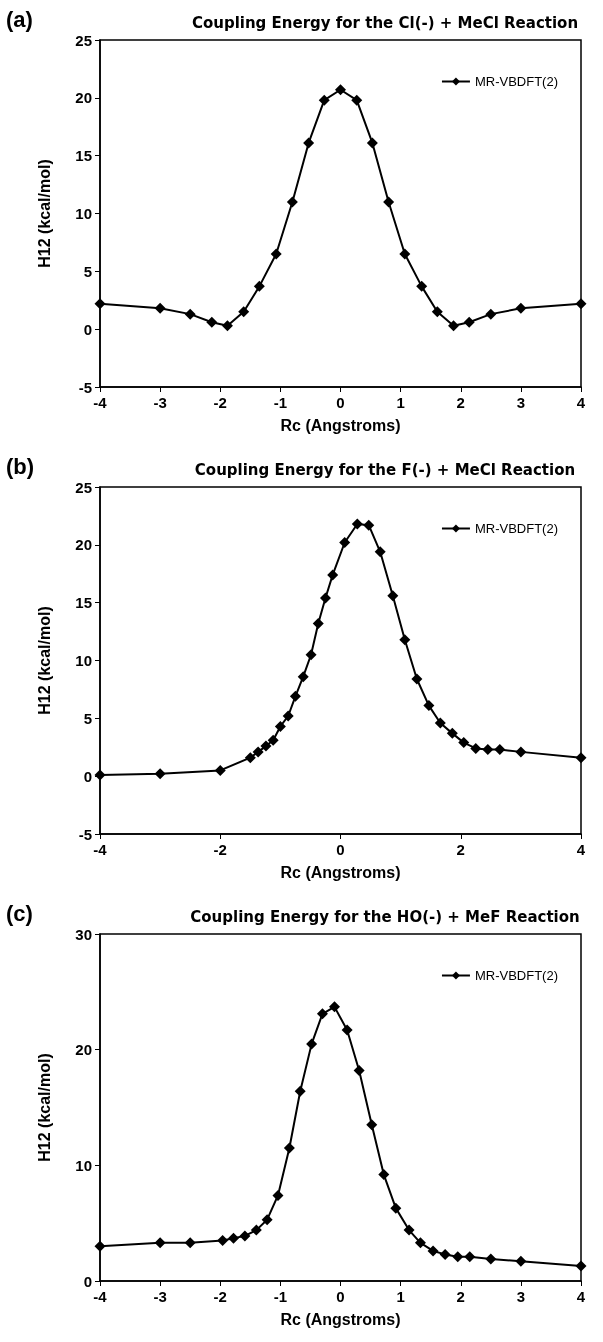  What do you see at coordinates (385, 469) in the screenshot?
I see `chart-title: Coupling Energy for the F(-) + MeCl Reaction` at bounding box center [385, 469].